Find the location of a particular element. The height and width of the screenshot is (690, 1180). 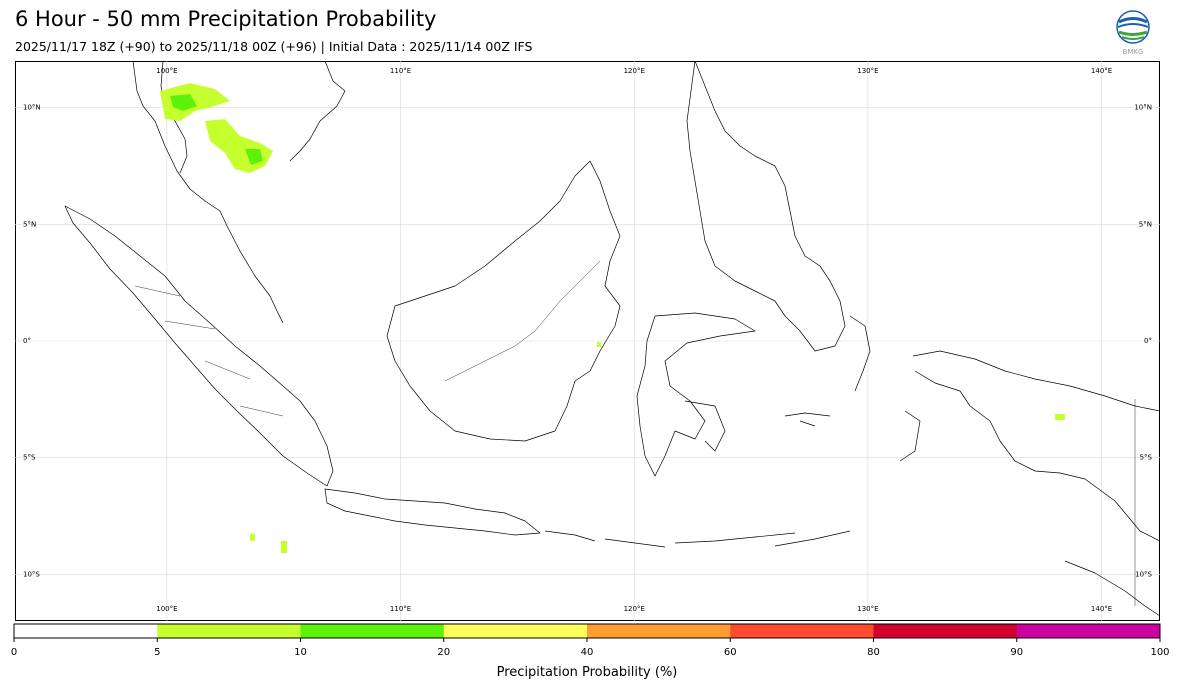

lon-label-bottom: 110°E is located at coordinates (400, 609).